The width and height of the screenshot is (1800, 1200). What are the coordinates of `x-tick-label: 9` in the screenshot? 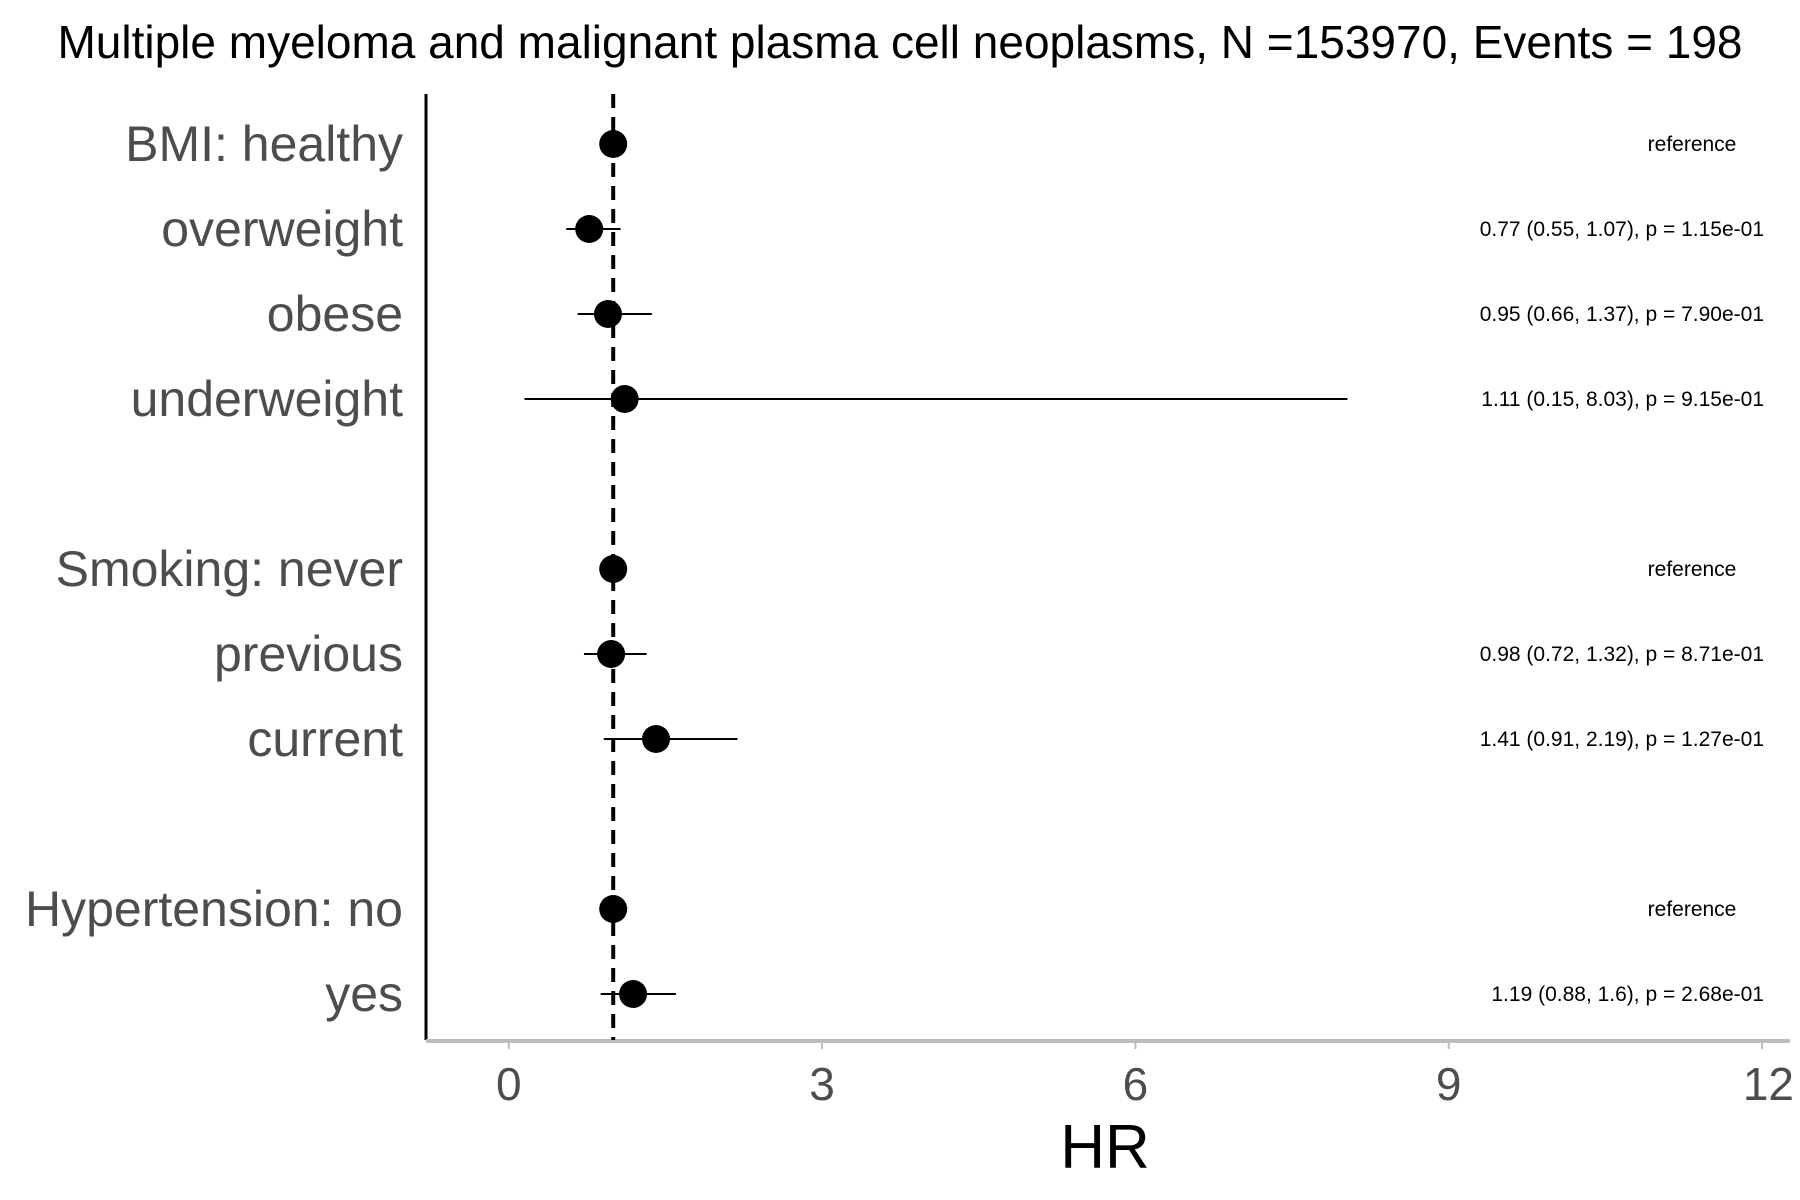 It's located at (1449, 1084).